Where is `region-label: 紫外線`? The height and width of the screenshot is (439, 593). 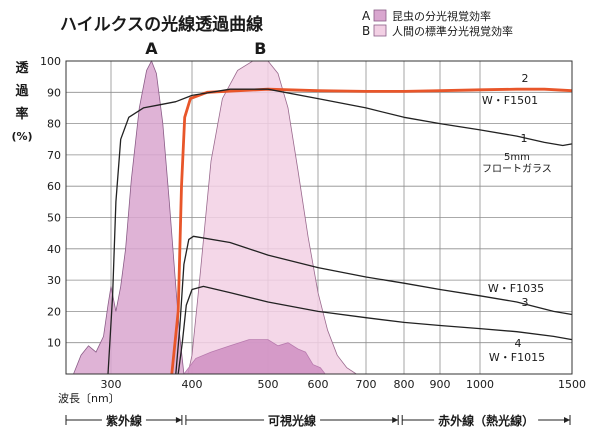 region-label: 紫外線 is located at coordinates (124, 420).